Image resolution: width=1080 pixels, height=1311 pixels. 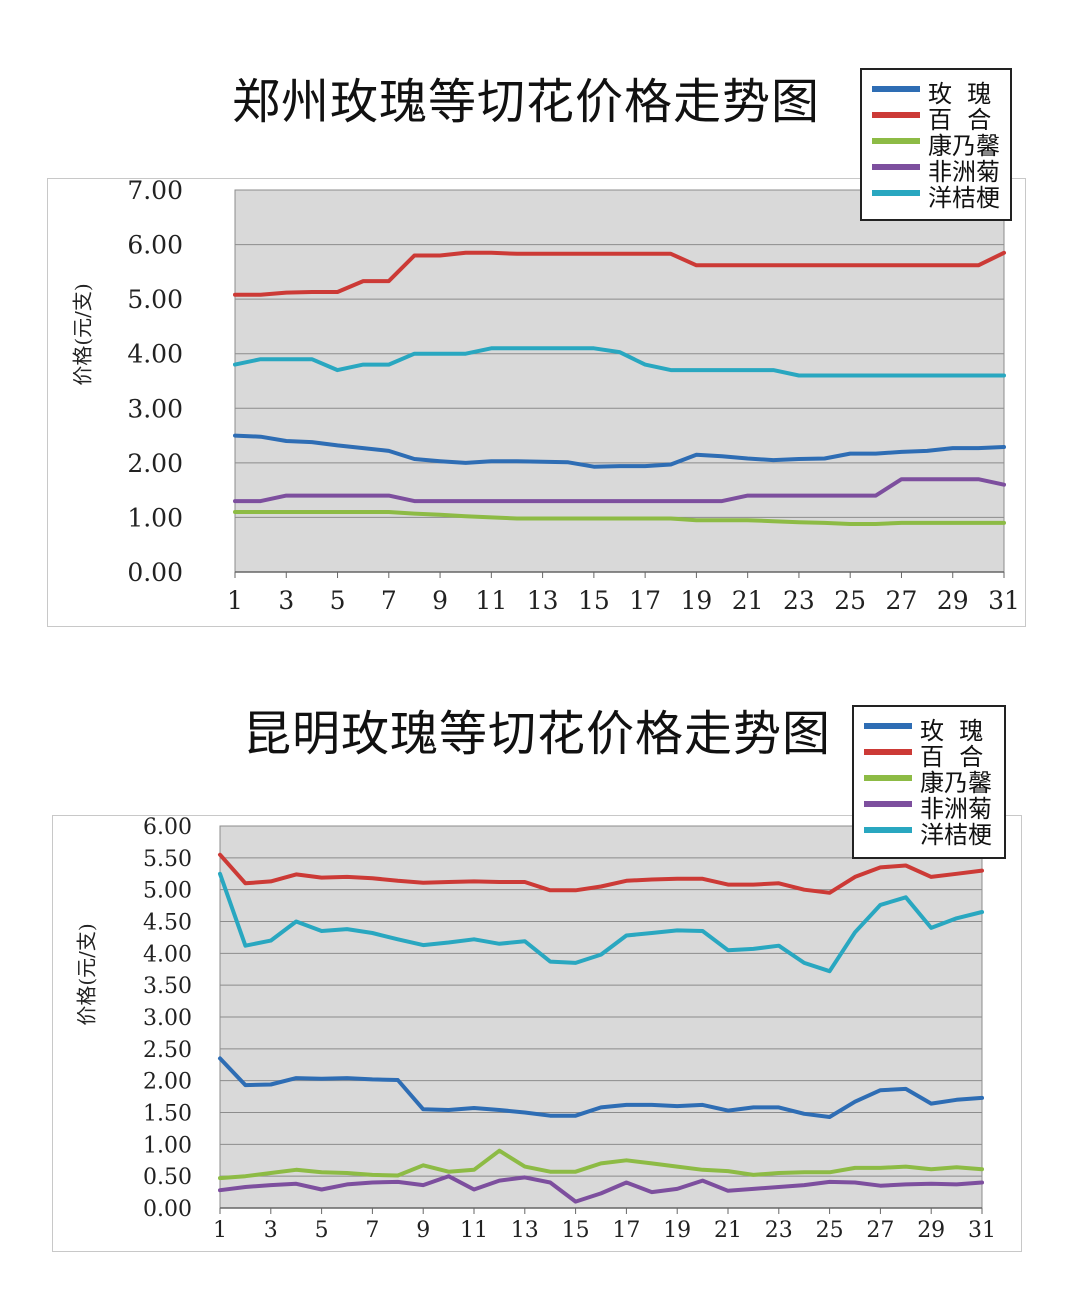 What do you see at coordinates (155, 190) in the screenshot?
I see `y-tick-label: 7.00` at bounding box center [155, 190].